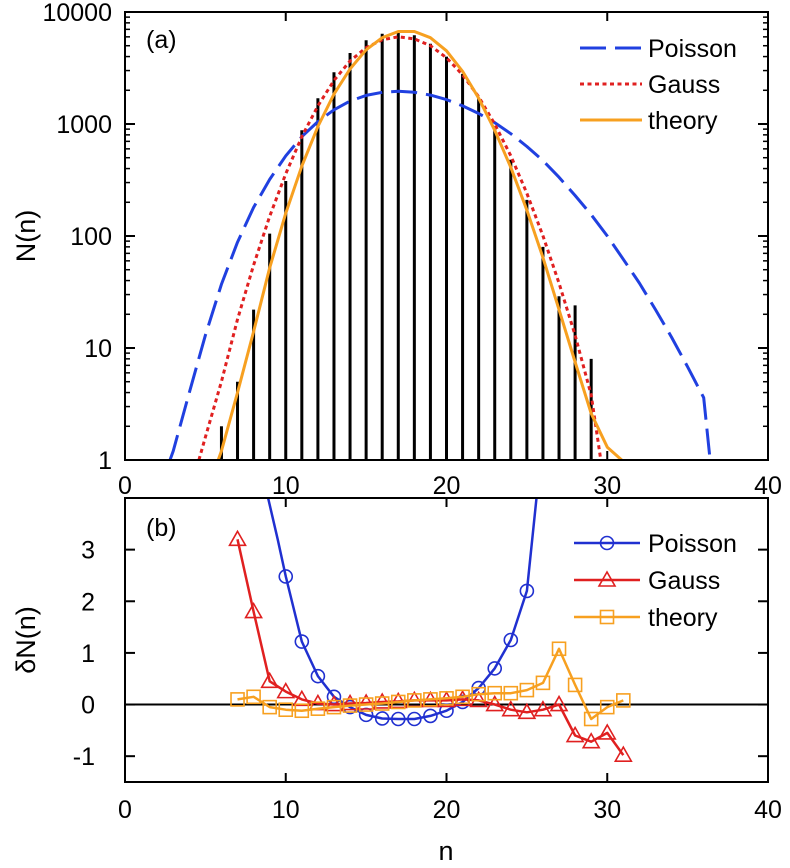 This screenshot has height=868, width=790. Describe the element at coordinates (445, 851) in the screenshot. I see `x-axis-label-b: n` at that location.